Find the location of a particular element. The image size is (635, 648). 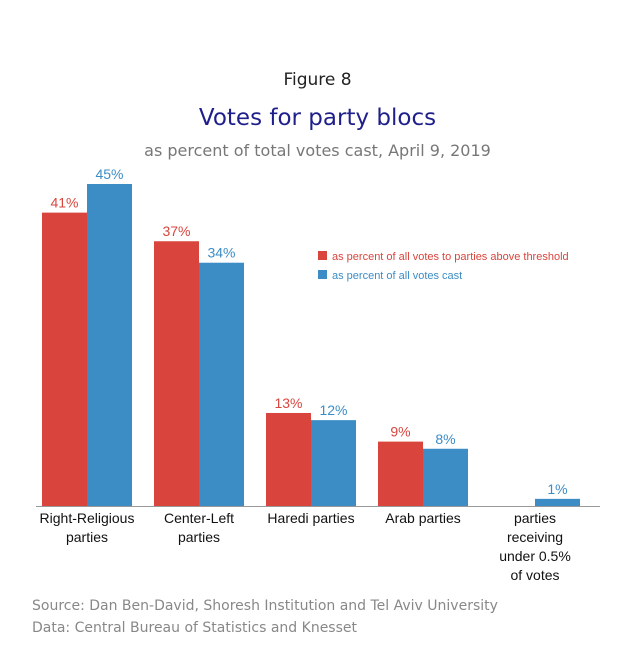

category-label: Haredi parties is located at coordinates (310, 518).